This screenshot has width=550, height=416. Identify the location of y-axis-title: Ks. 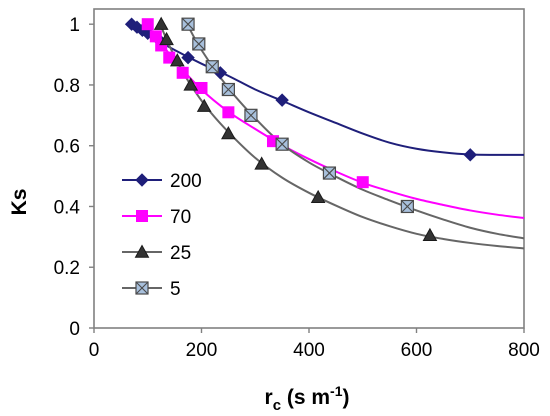
(19, 202).